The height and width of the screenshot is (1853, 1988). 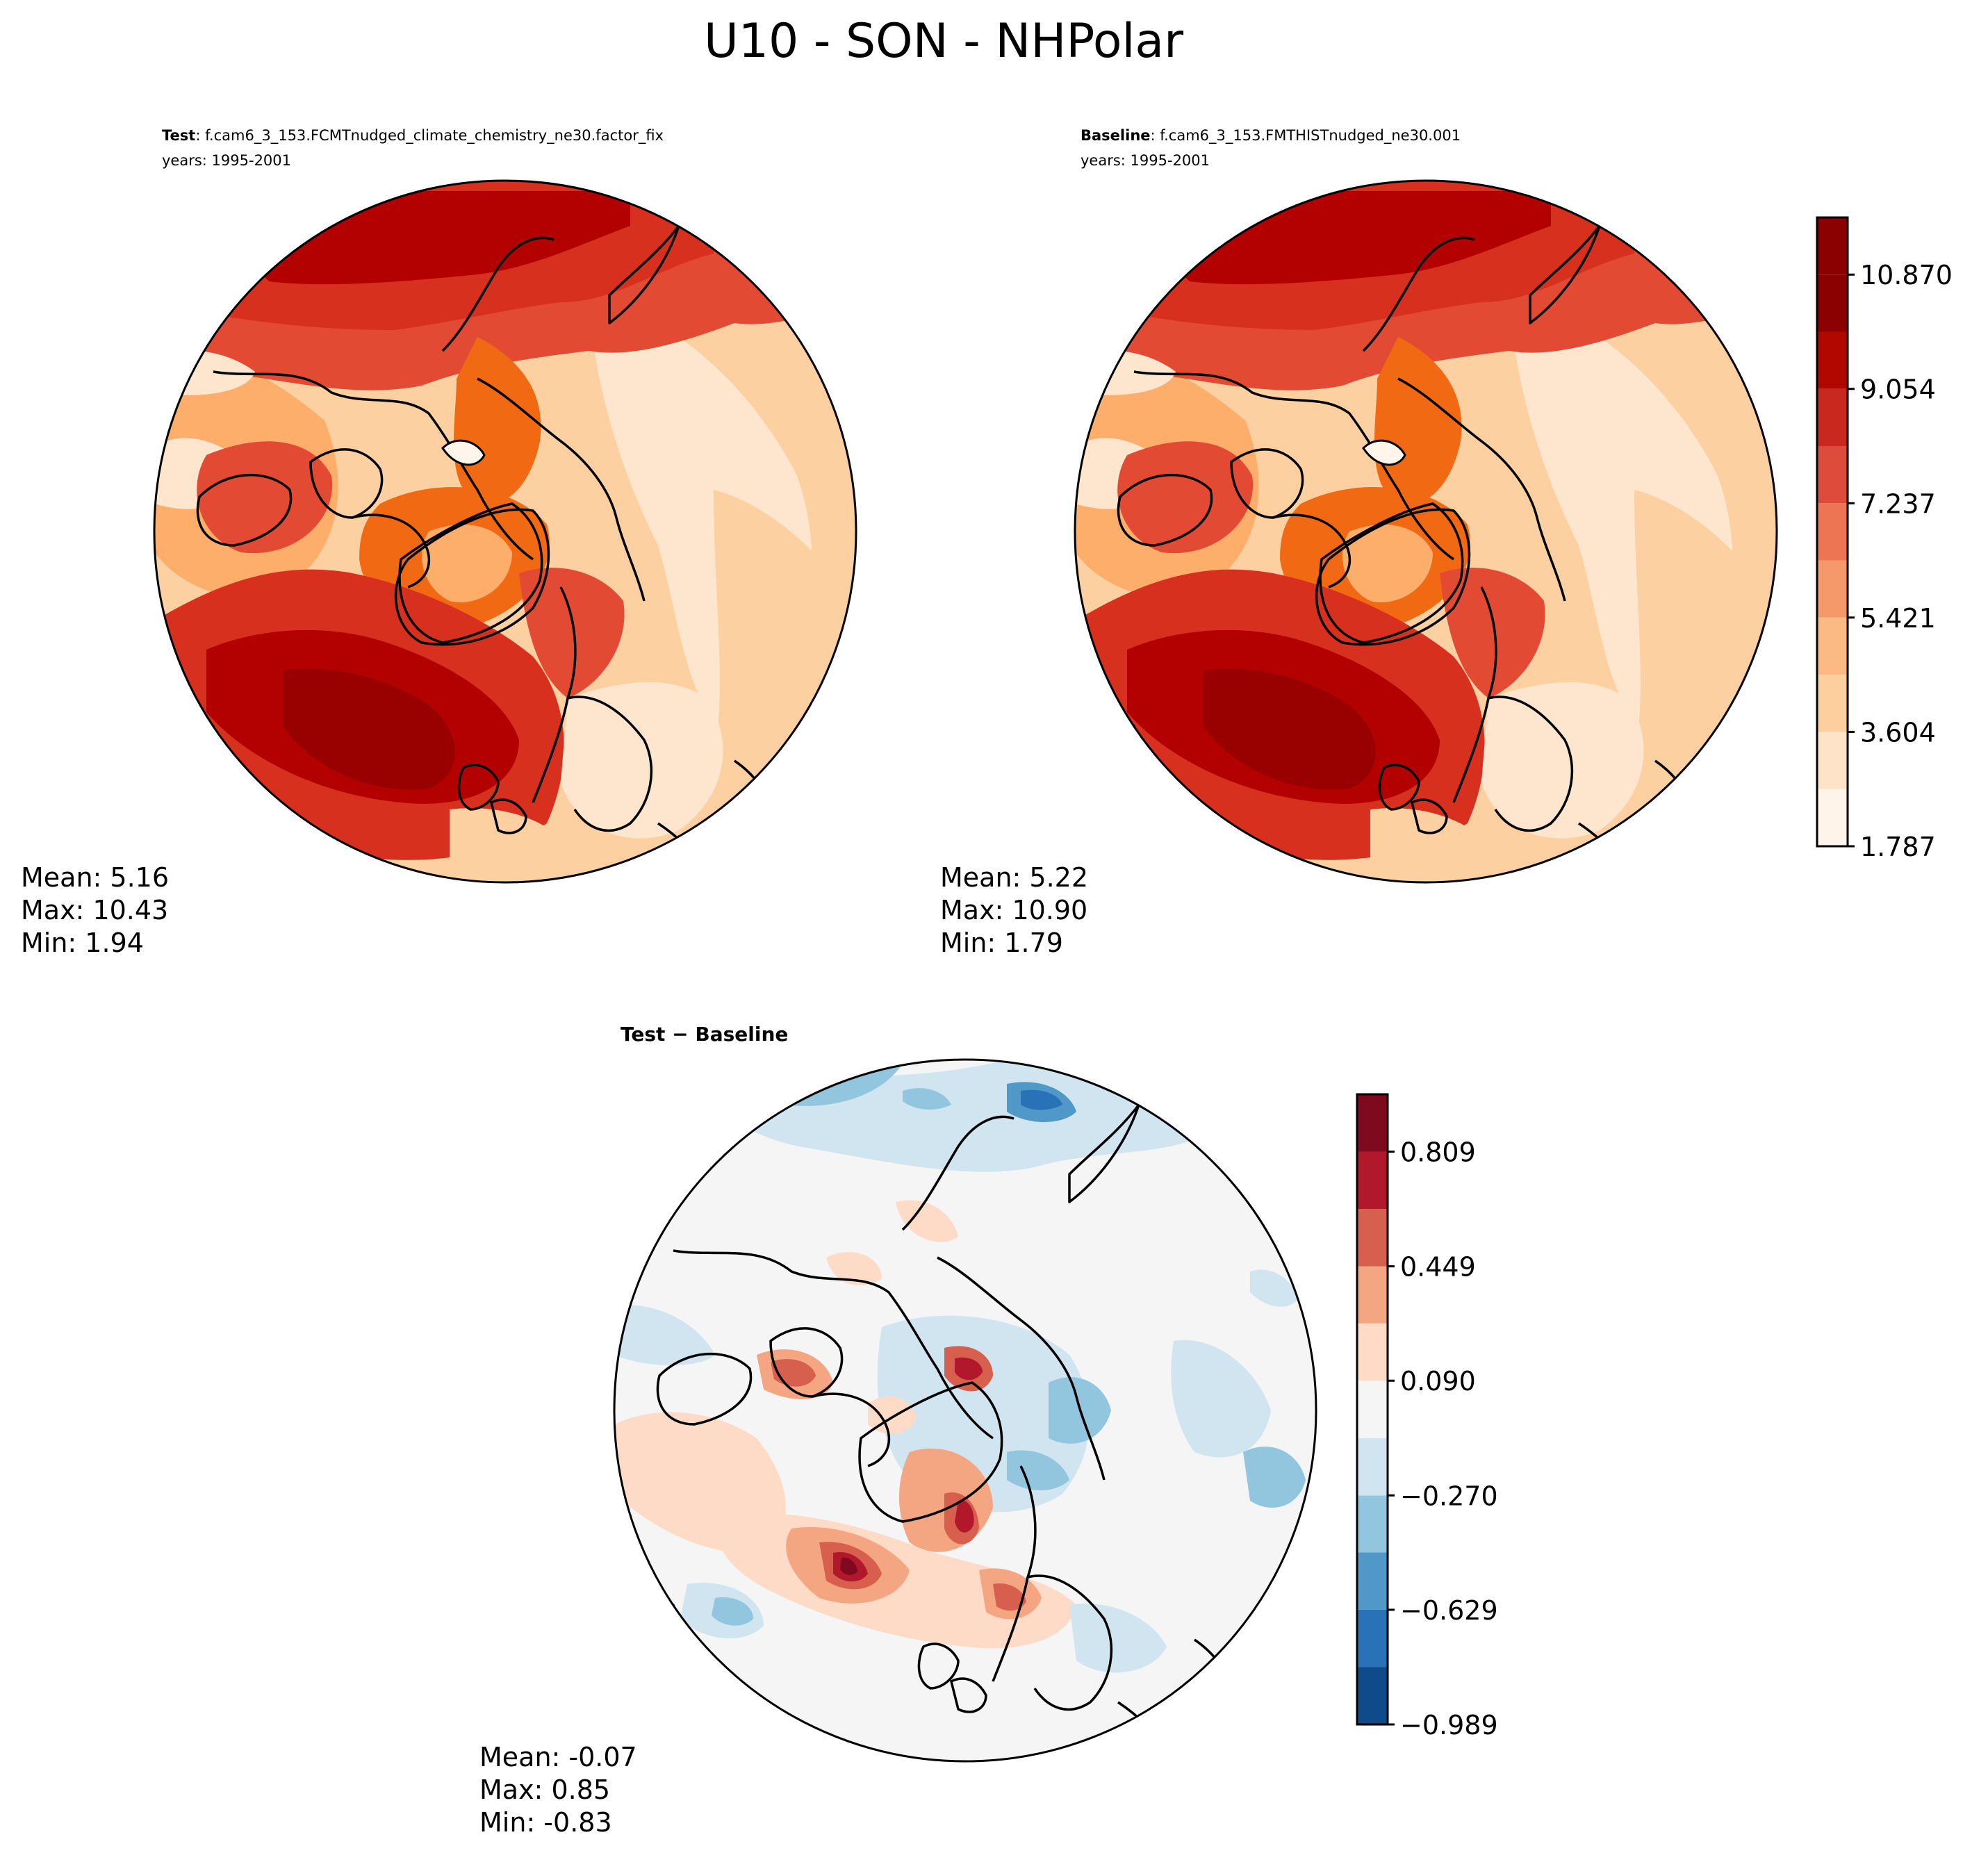 I want to click on colorbar-absolute-frame, so click(x=1832, y=532).